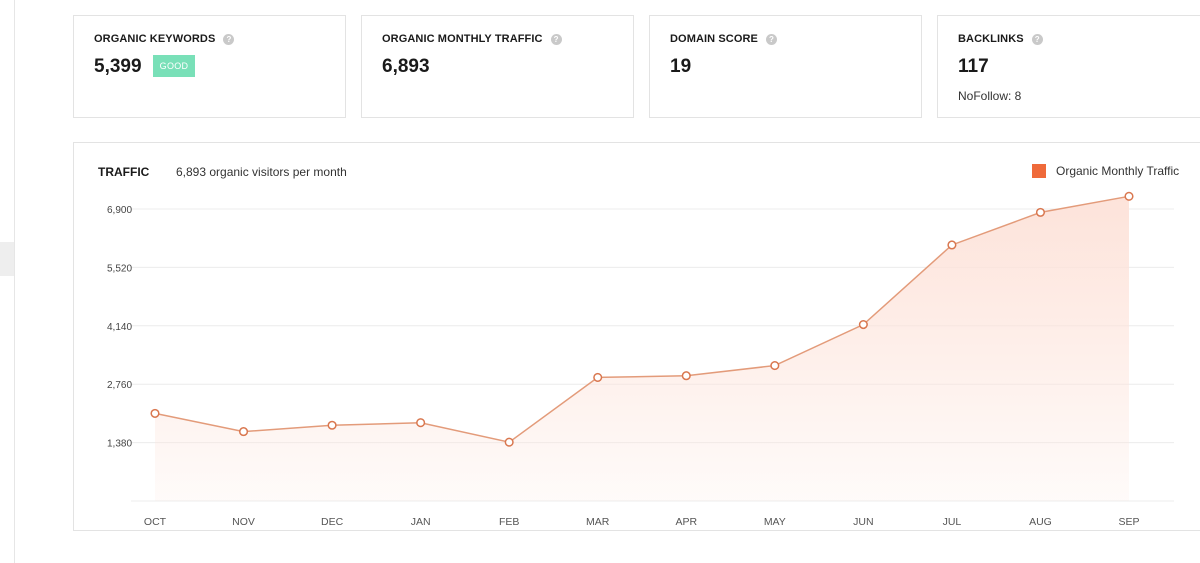 The width and height of the screenshot is (1200, 563). What do you see at coordinates (681, 66) in the screenshot?
I see `domain-score-value: 19` at bounding box center [681, 66].